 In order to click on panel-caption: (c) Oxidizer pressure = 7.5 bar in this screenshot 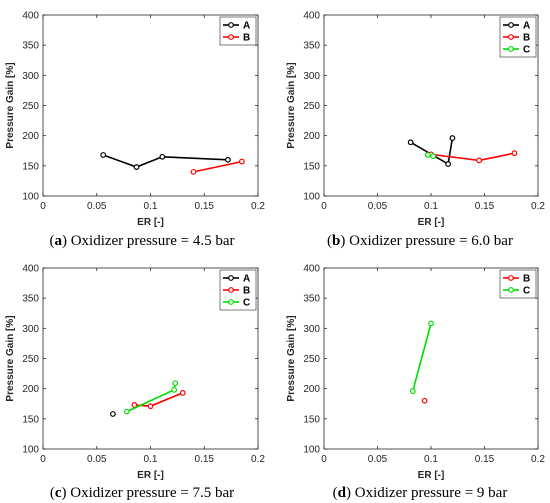, I will do `click(142, 493)`.